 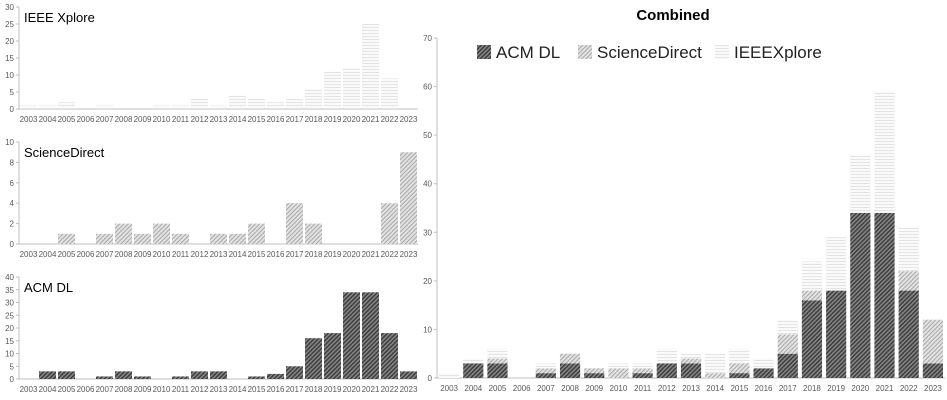 I want to click on y-tick-label: 70, so click(x=427, y=38).